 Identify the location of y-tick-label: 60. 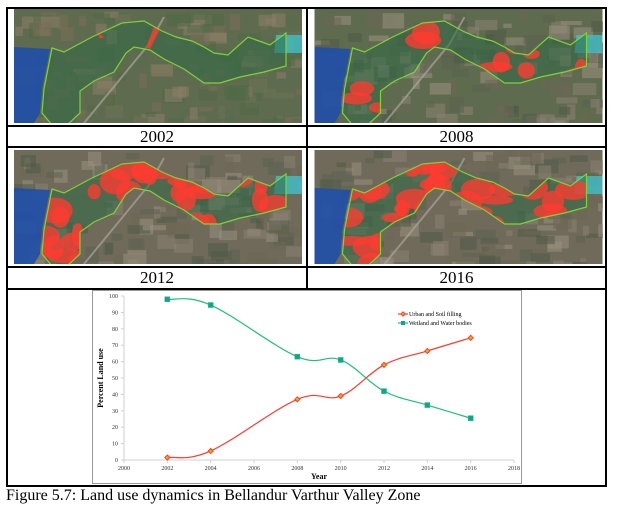
(115, 363).